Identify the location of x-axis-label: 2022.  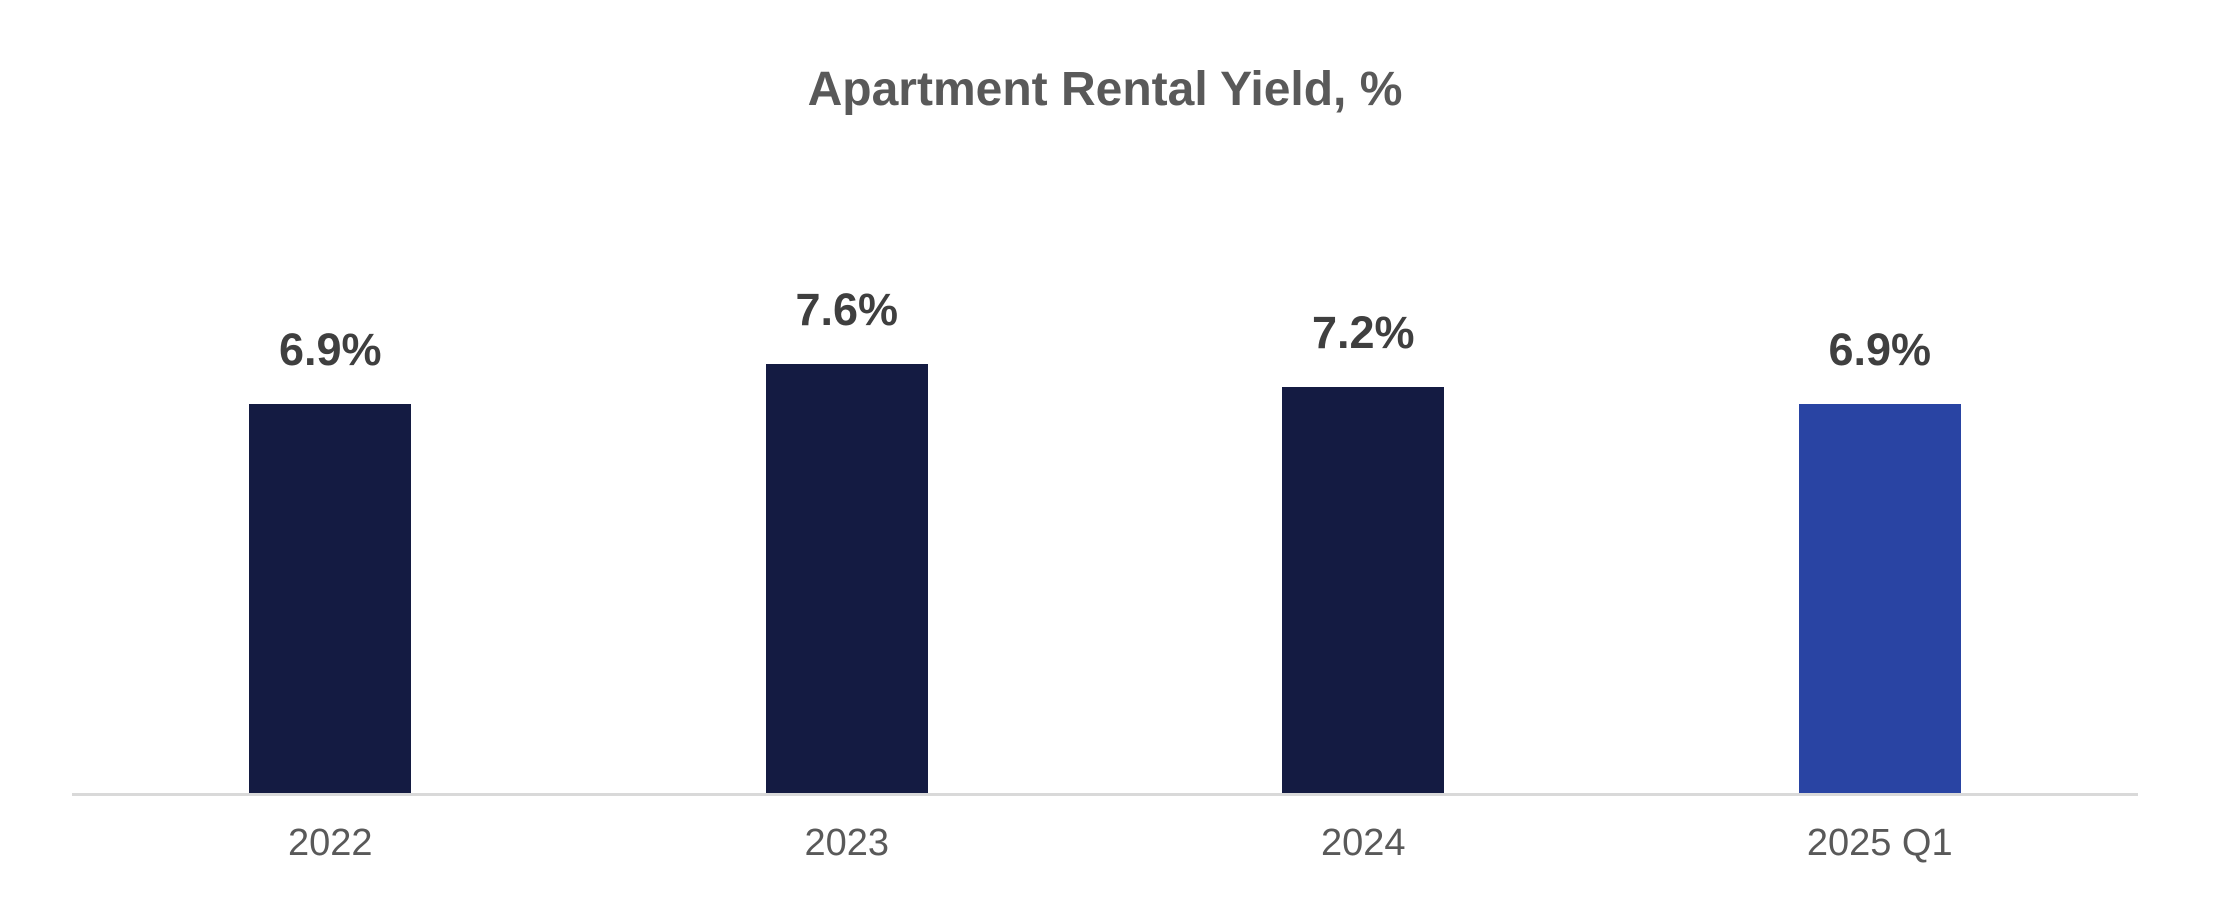
(330, 843).